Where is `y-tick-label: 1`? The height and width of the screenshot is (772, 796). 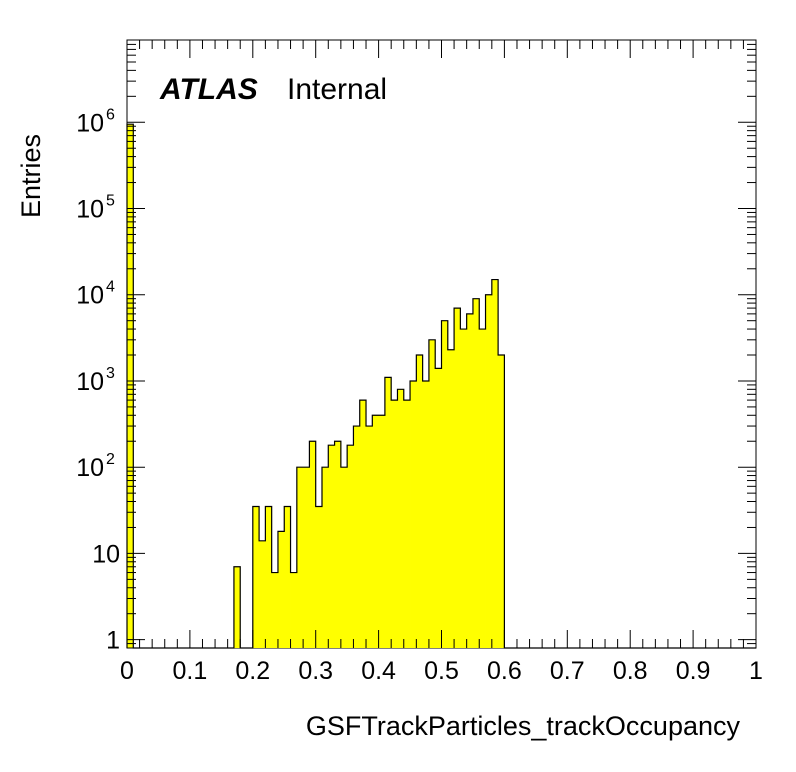 y-tick-label: 1 is located at coordinates (113, 641).